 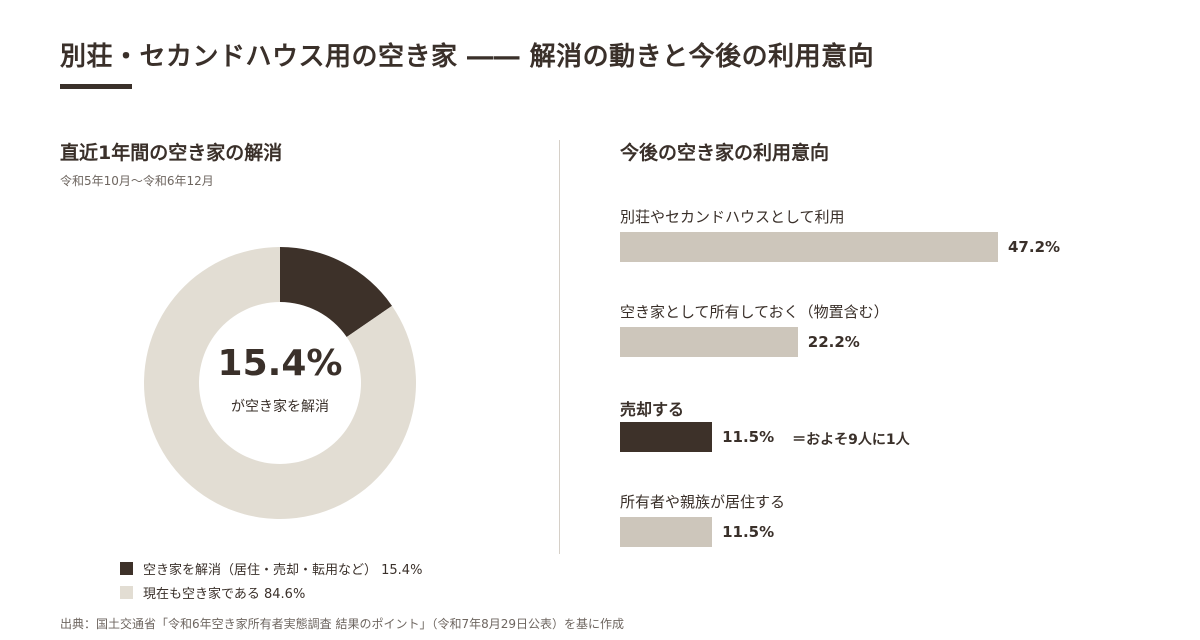 I want to click on bar-reside, so click(x=666, y=532).